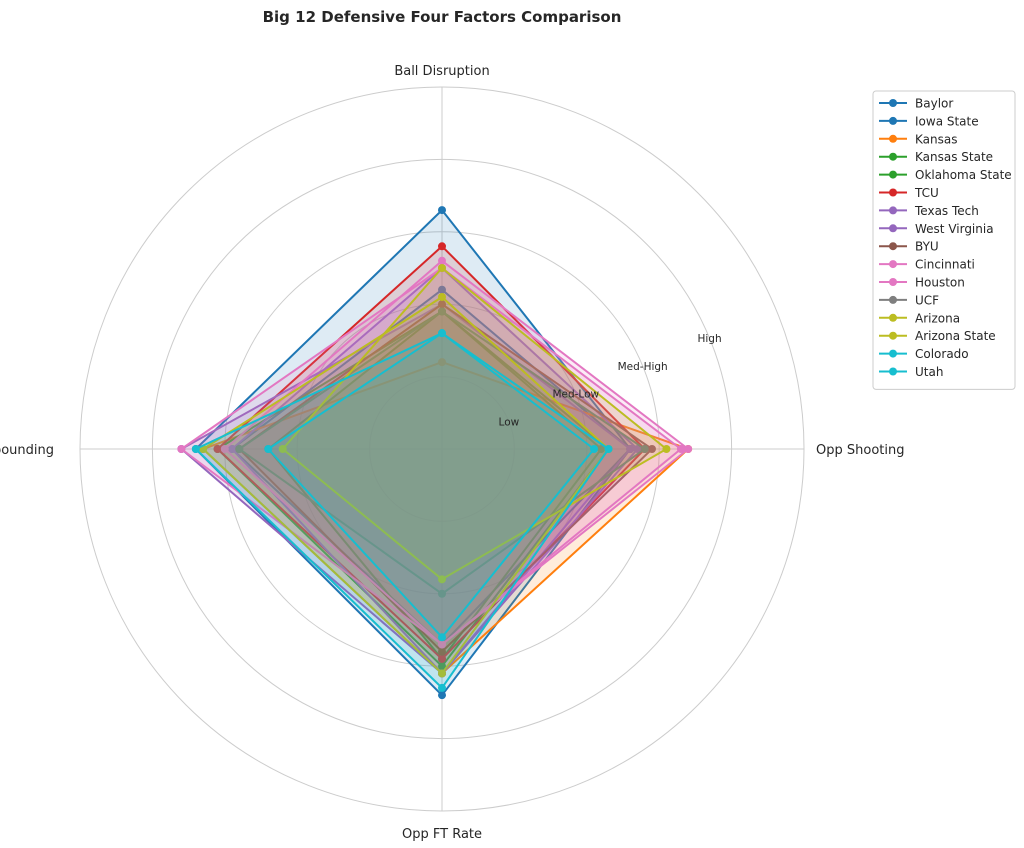  Describe the element at coordinates (963, 175) in the screenshot. I see `legend-label: Oklahoma State` at that location.